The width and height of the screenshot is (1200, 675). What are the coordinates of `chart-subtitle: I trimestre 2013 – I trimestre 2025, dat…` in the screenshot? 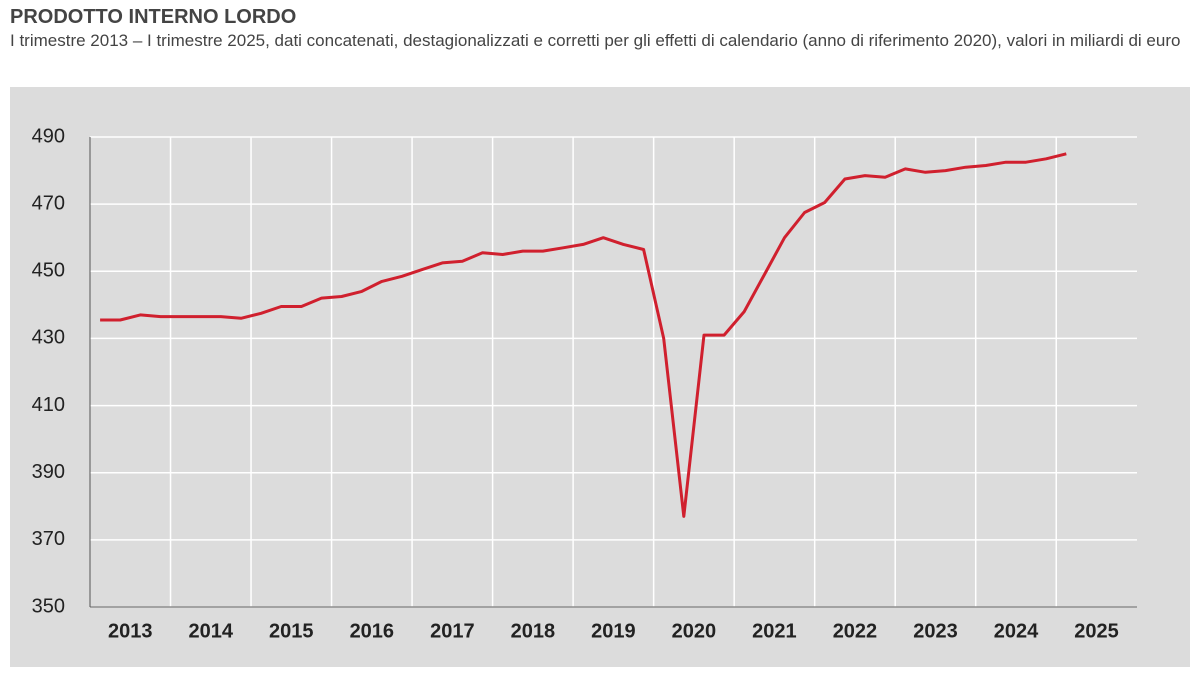 It's located at (595, 40).